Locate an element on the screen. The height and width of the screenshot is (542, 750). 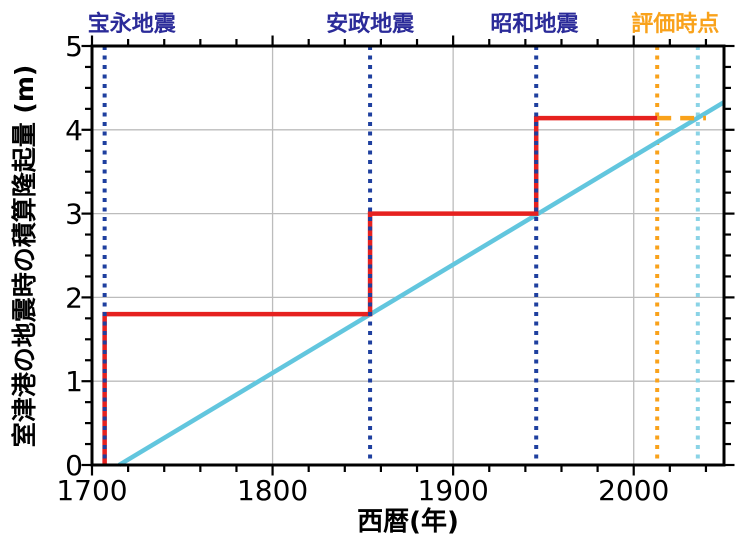
y-tick-label-5: 5 is located at coordinates (74, 46).